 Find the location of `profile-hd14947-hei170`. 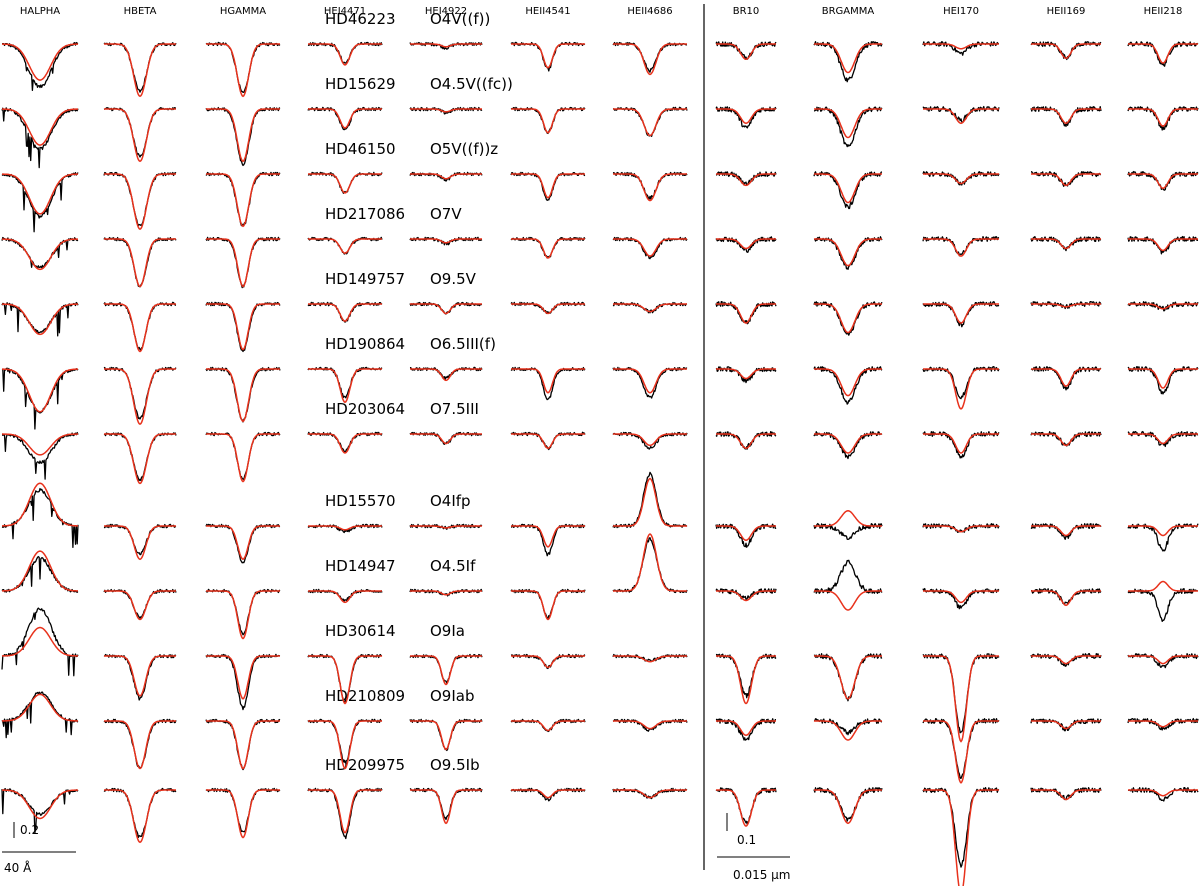

profile-hd14947-hei170 is located at coordinates (961, 598).